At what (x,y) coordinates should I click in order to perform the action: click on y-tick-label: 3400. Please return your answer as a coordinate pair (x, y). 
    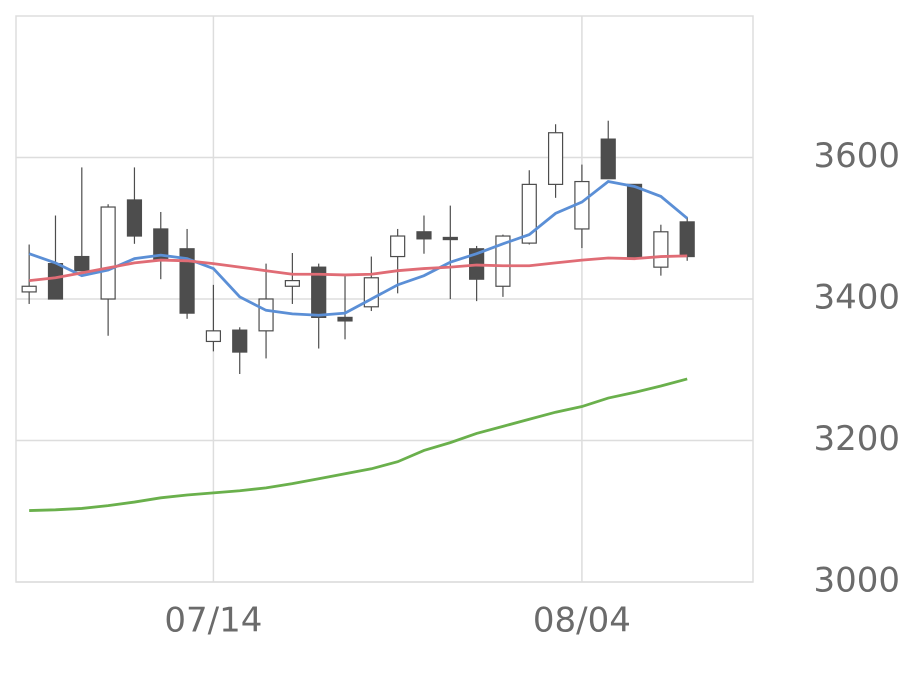
    Looking at the image, I should click on (856, 298).